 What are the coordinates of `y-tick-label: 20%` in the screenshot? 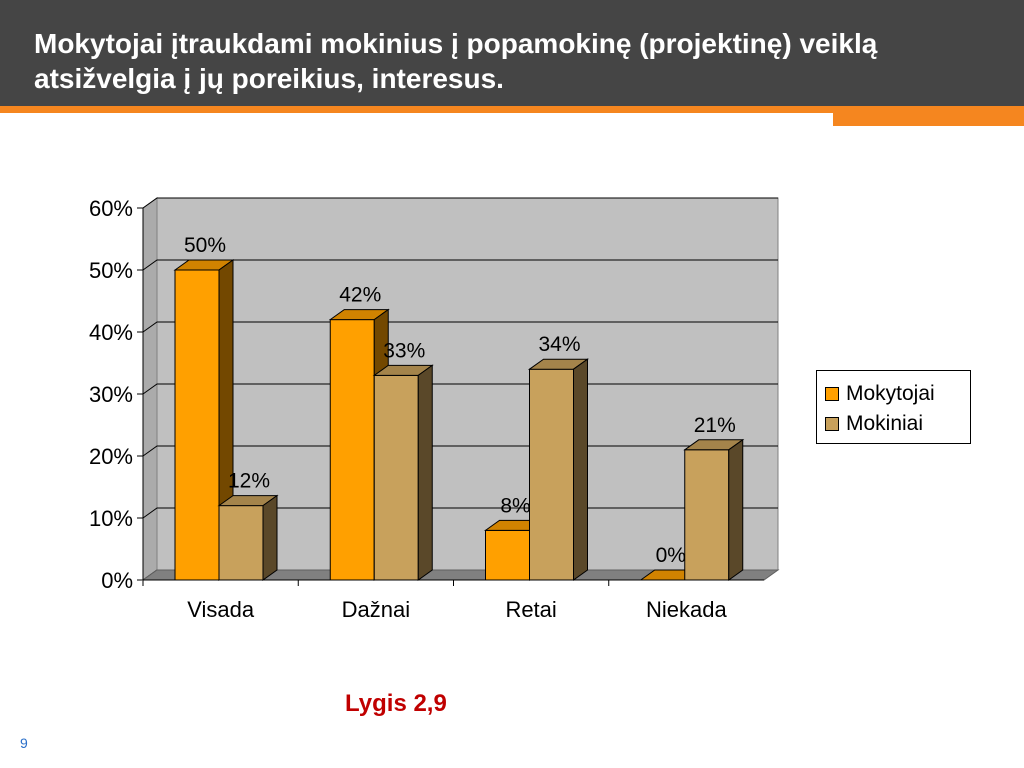 It's located at (111, 456).